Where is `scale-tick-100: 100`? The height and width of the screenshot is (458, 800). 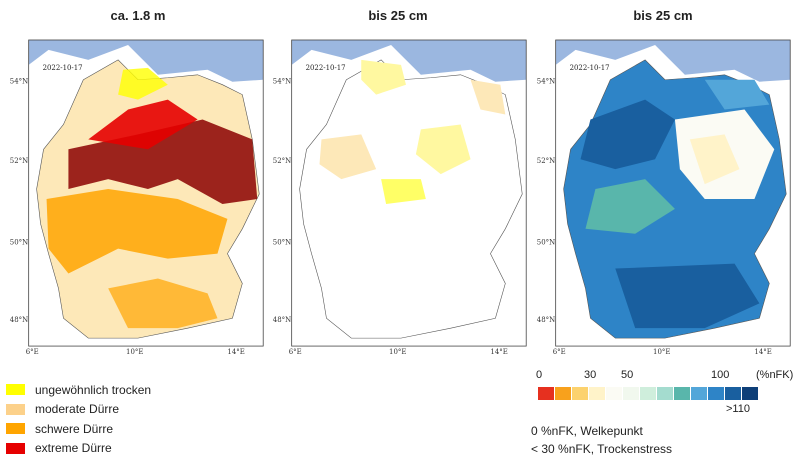 scale-tick-100: 100 is located at coordinates (720, 375).